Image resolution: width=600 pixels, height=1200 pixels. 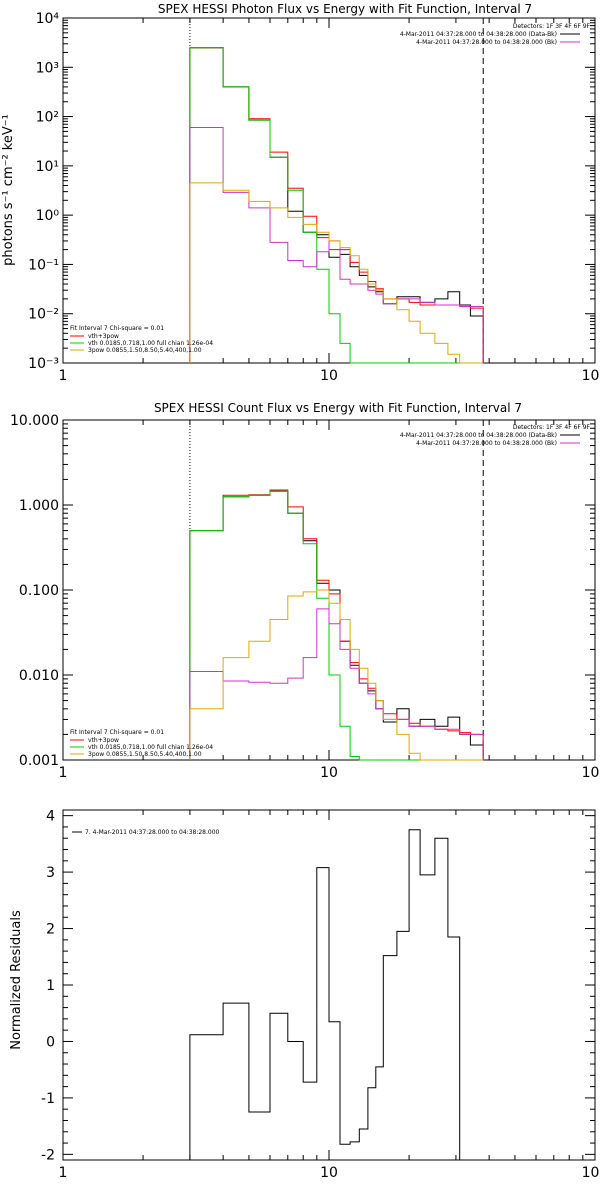 I want to click on y-tick-label: 0.100, so click(x=39, y=591).